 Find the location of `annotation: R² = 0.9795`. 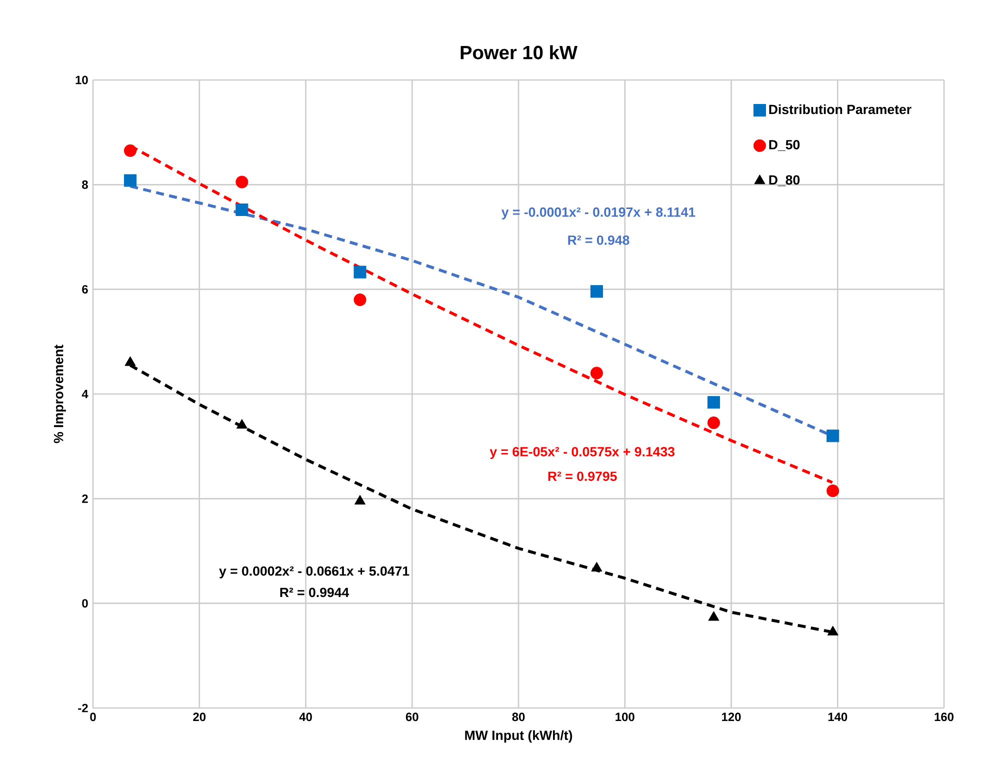

annotation: R² = 0.9795 is located at coordinates (582, 476).